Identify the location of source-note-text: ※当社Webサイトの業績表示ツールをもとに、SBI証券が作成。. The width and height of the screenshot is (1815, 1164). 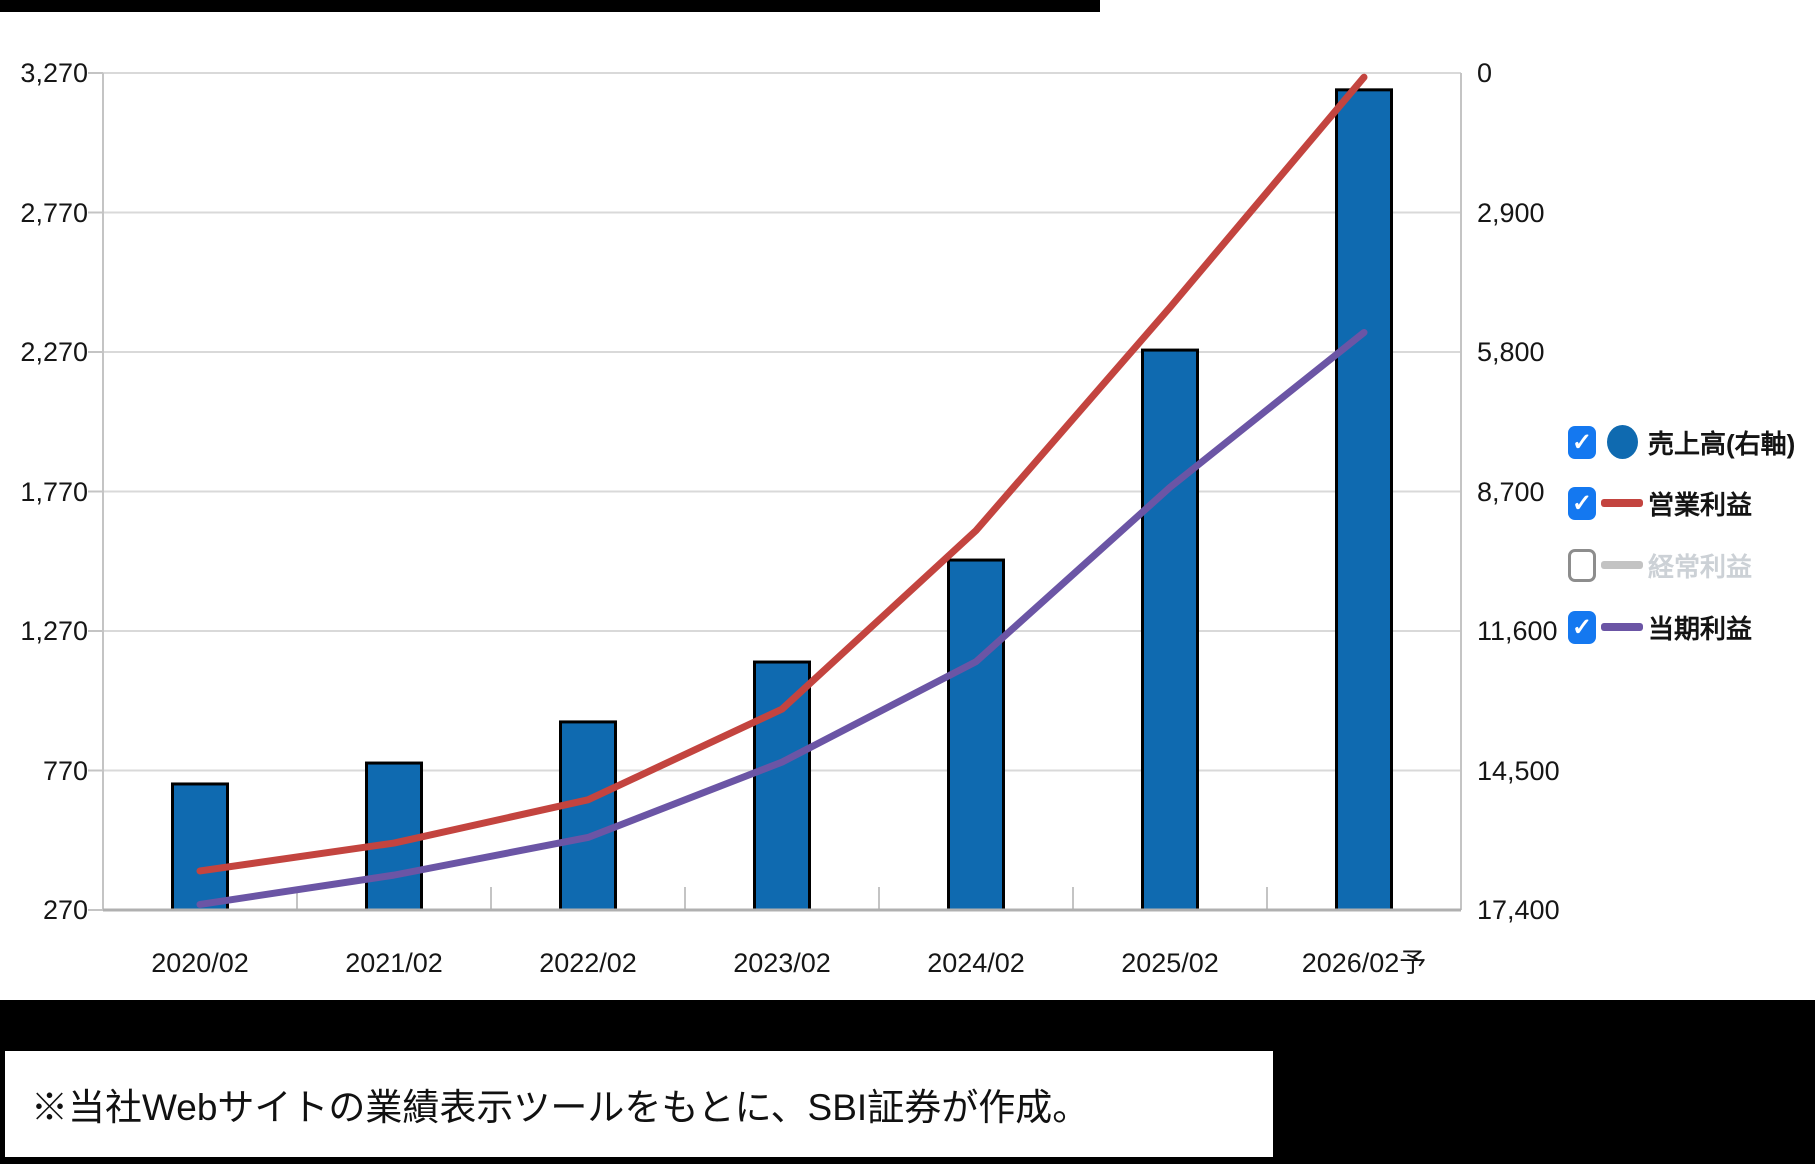
(560, 1107).